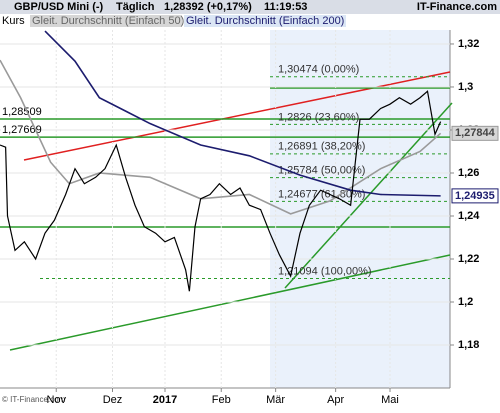  Describe the element at coordinates (457, 7) in the screenshot. I see `brand: IT-Finance.com` at that location.